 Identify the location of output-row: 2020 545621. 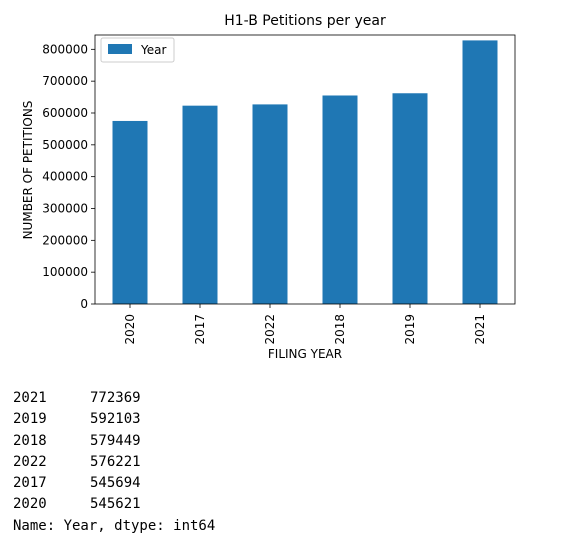
(114, 504).